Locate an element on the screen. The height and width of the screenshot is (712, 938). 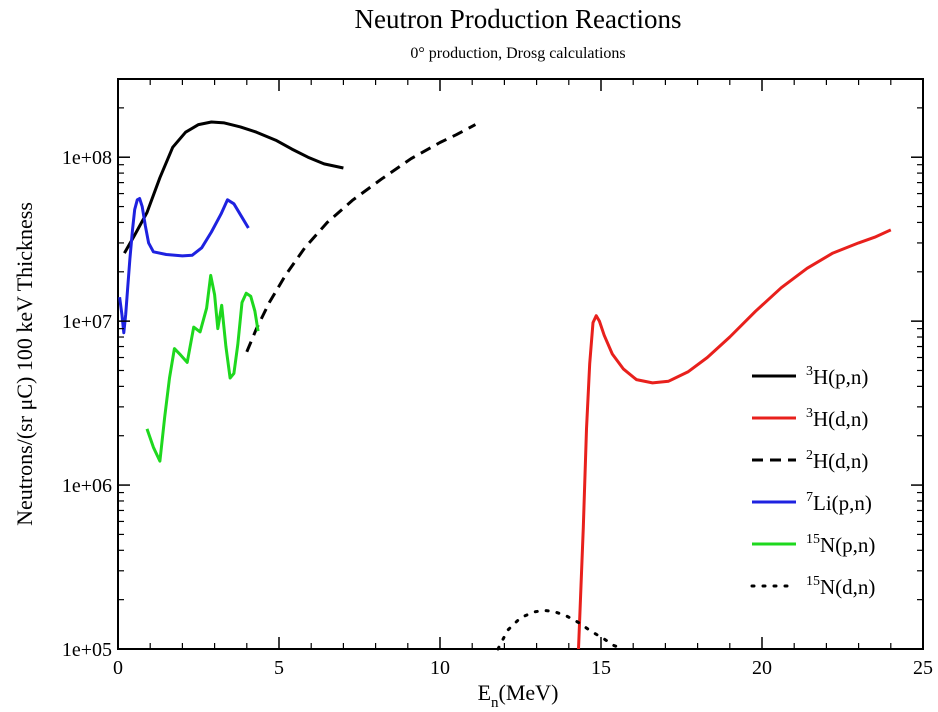
legend-label: 15N(p,n) is located at coordinates (840, 544).